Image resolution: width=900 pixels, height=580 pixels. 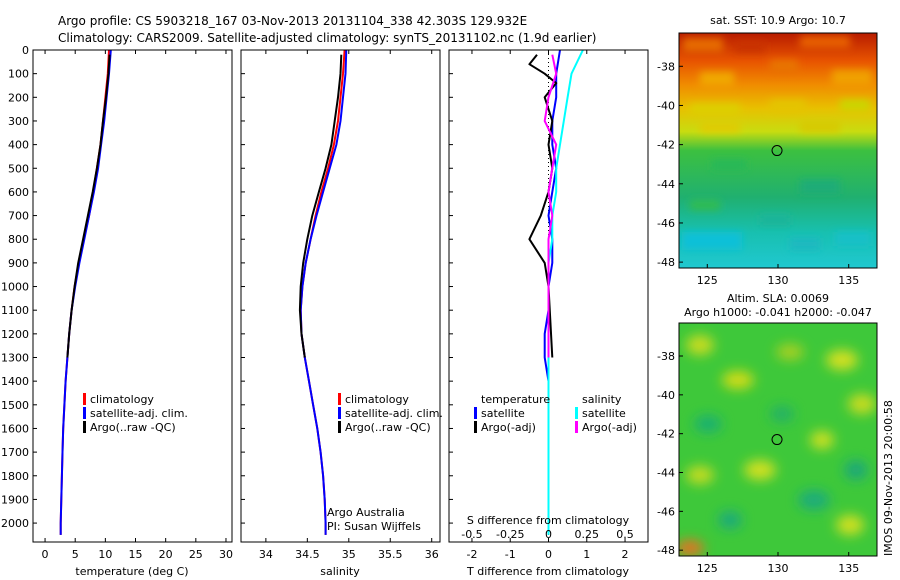 I want to click on x-tick-label: 1, so click(x=586, y=554).